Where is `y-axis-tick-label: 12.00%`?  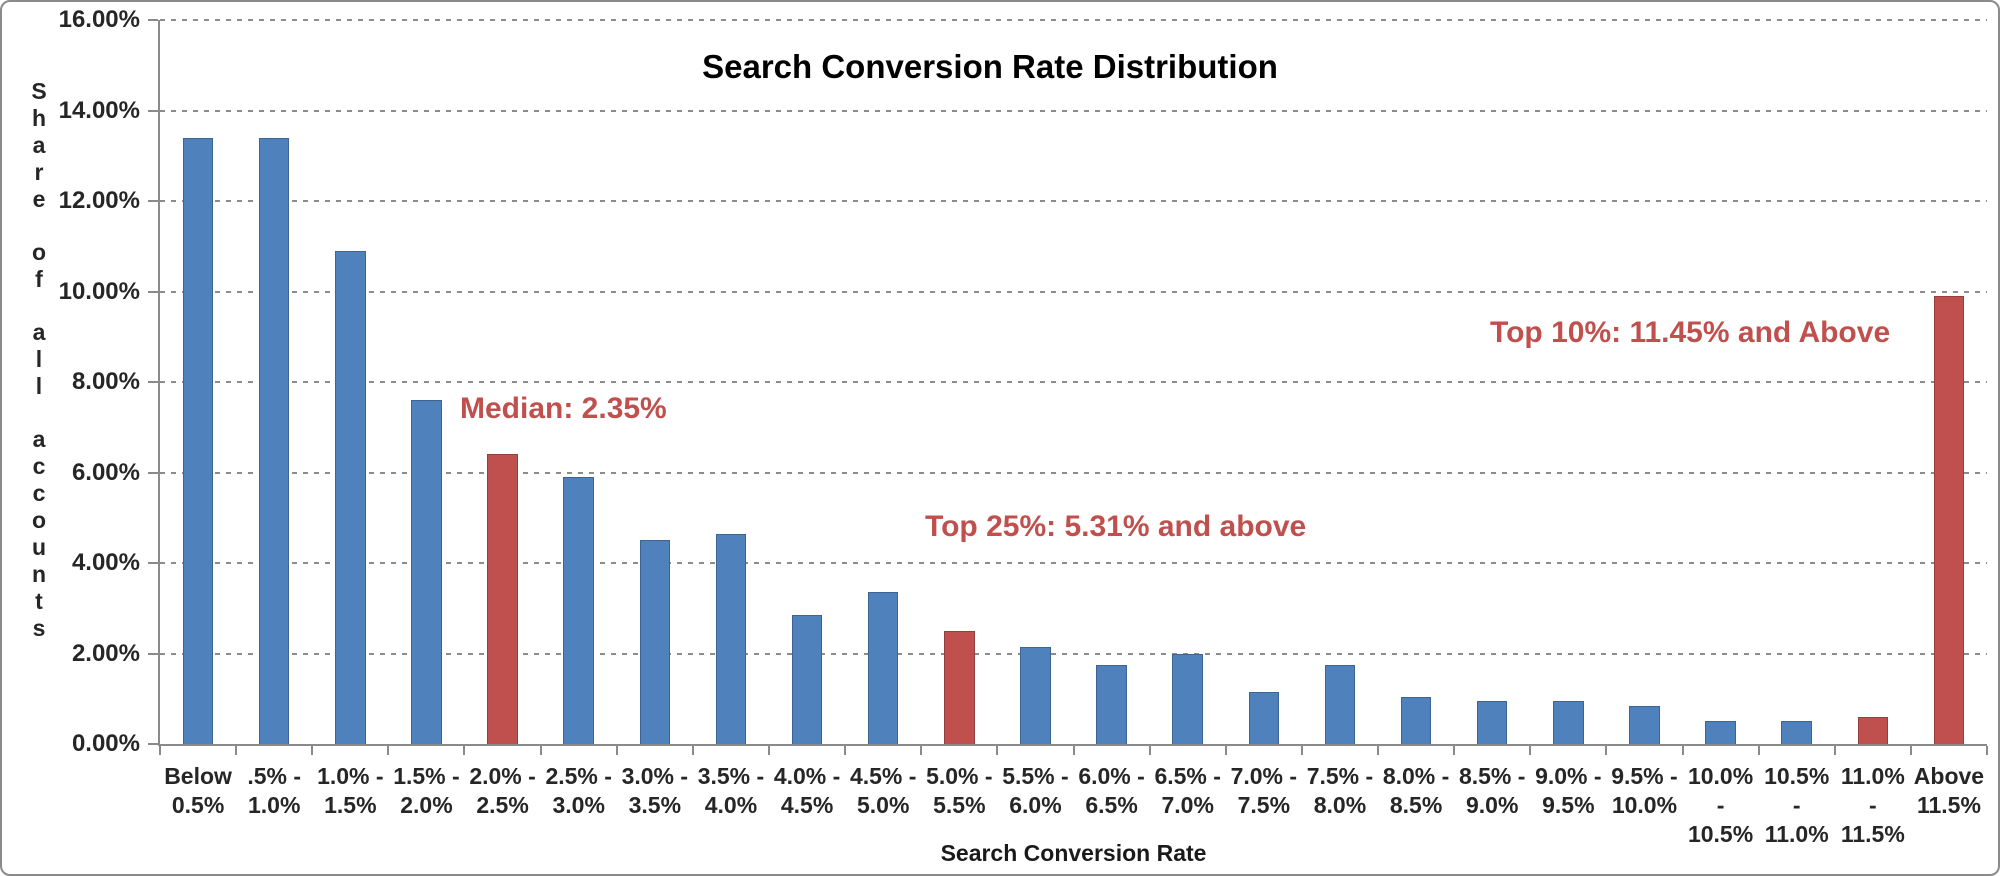 y-axis-tick-label: 12.00% is located at coordinates (99, 200).